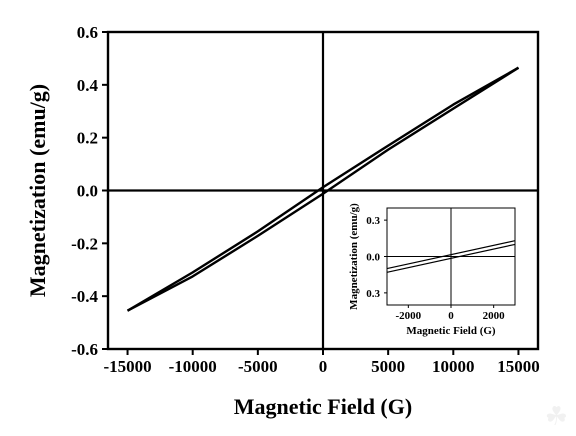 The image size is (576, 436). I want to click on y-tick-label: 0.0, so click(87, 191).